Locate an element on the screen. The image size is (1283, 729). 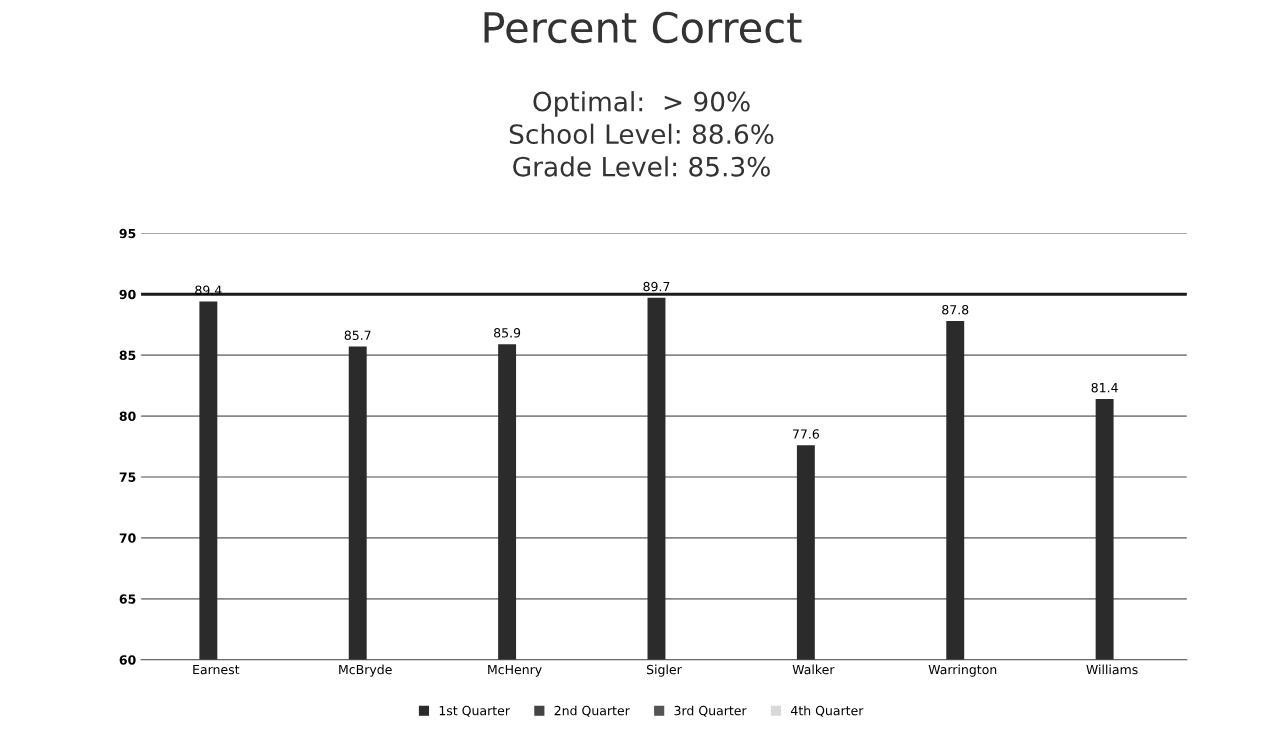
x-tick-label: Earnest is located at coordinates (216, 669).